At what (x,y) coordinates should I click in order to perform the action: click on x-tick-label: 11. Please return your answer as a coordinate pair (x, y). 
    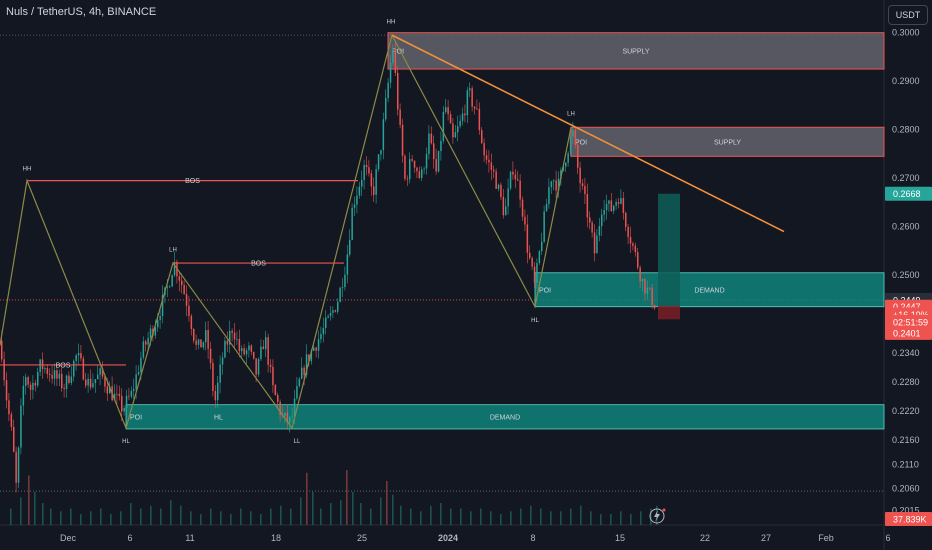
    Looking at the image, I should click on (189, 538).